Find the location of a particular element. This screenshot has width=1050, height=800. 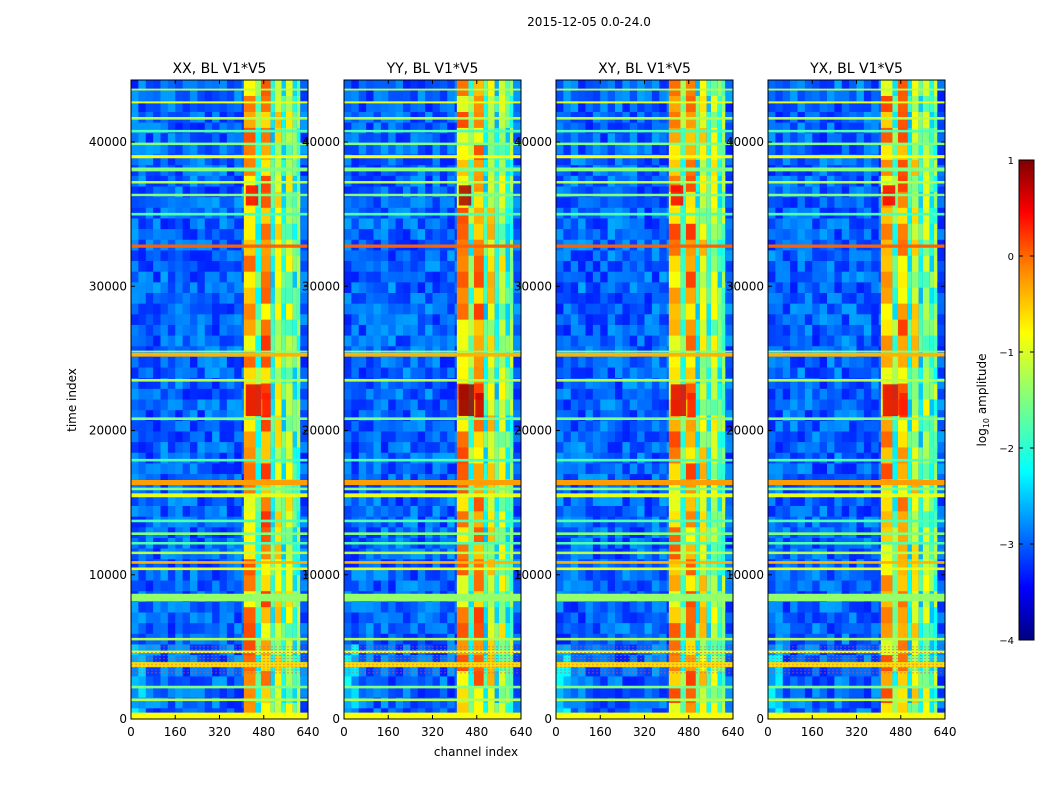

x-tick-label: 160 is located at coordinates (175, 732).